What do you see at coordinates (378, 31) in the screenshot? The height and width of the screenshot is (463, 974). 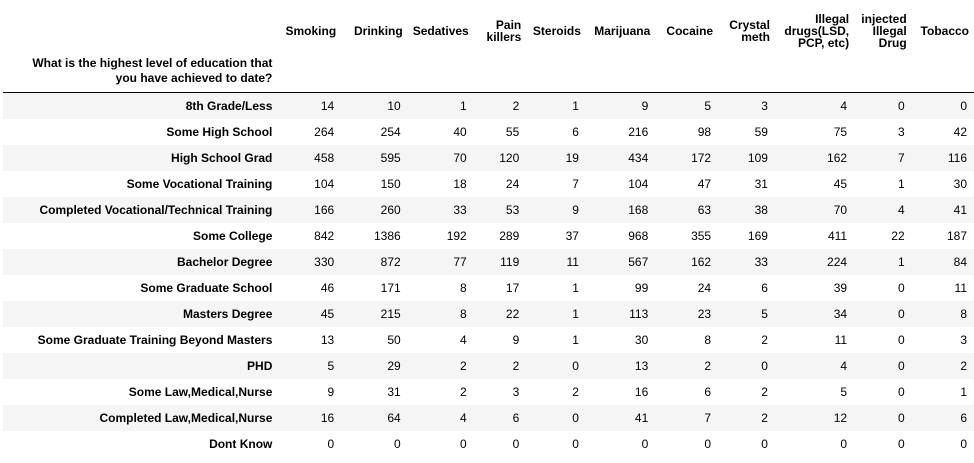 I see `column-header: Drinking` at bounding box center [378, 31].